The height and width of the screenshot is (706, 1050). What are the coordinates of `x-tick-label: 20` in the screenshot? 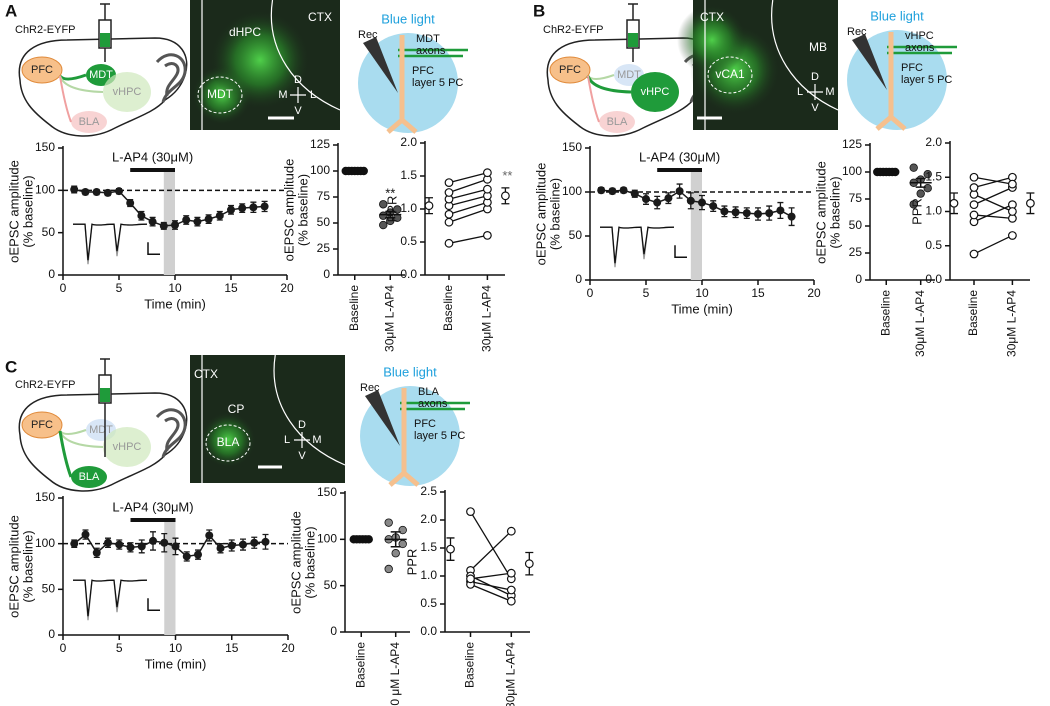 It's located at (814, 293).